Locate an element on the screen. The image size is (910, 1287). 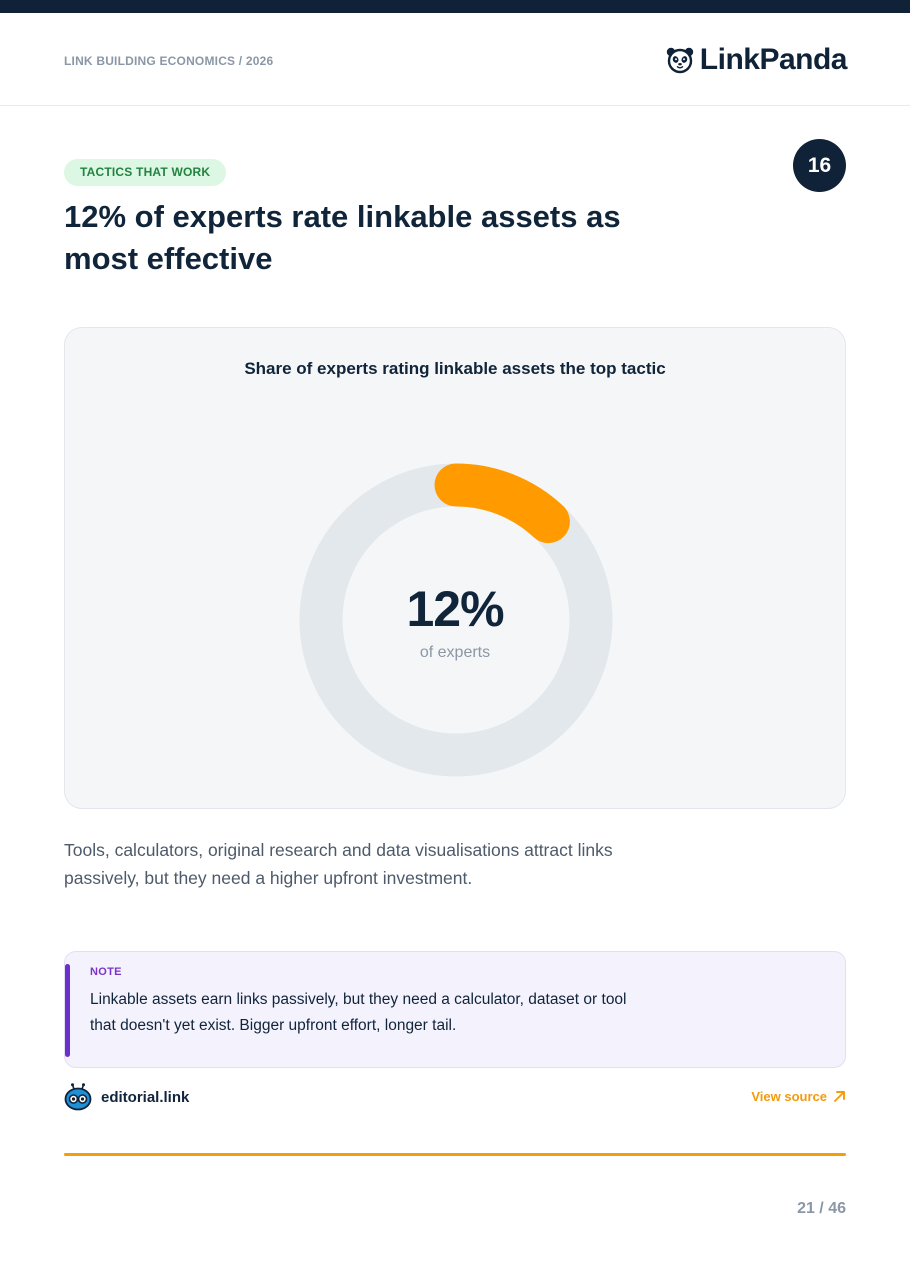
donut-center-value: 12% is located at coordinates (455, 609).